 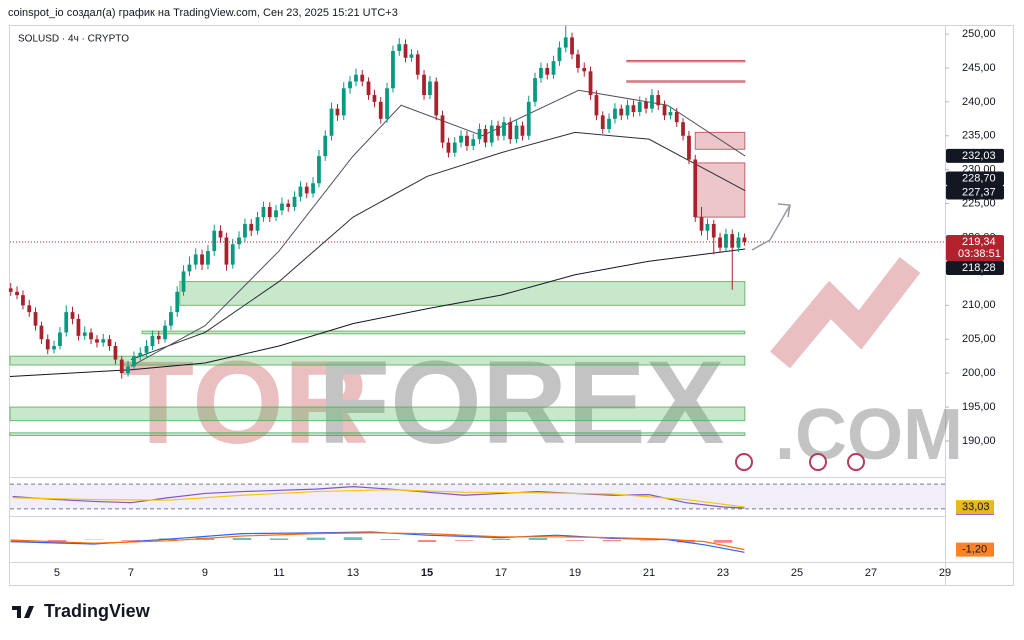 What do you see at coordinates (869, 435) in the screenshot?
I see `watermark-text: .COM` at bounding box center [869, 435].